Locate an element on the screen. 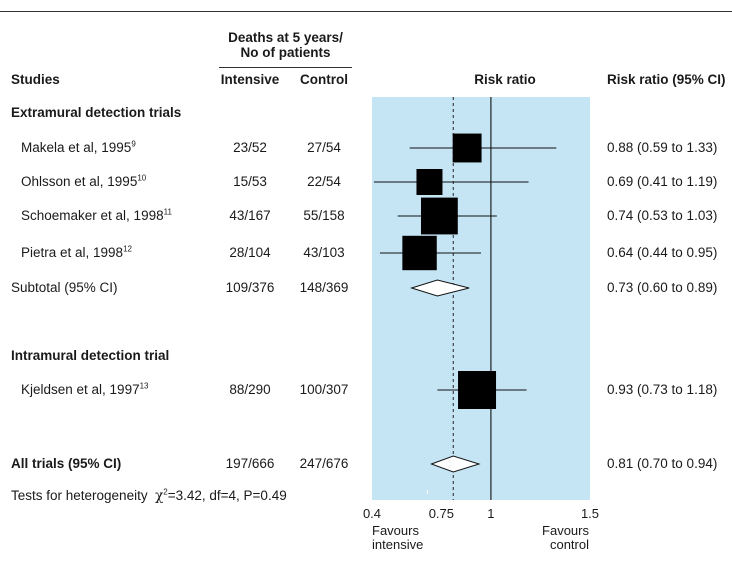 Image resolution: width=732 pixels, height=561 pixels. study-name: Subtotal (95% CI) is located at coordinates (64, 287).